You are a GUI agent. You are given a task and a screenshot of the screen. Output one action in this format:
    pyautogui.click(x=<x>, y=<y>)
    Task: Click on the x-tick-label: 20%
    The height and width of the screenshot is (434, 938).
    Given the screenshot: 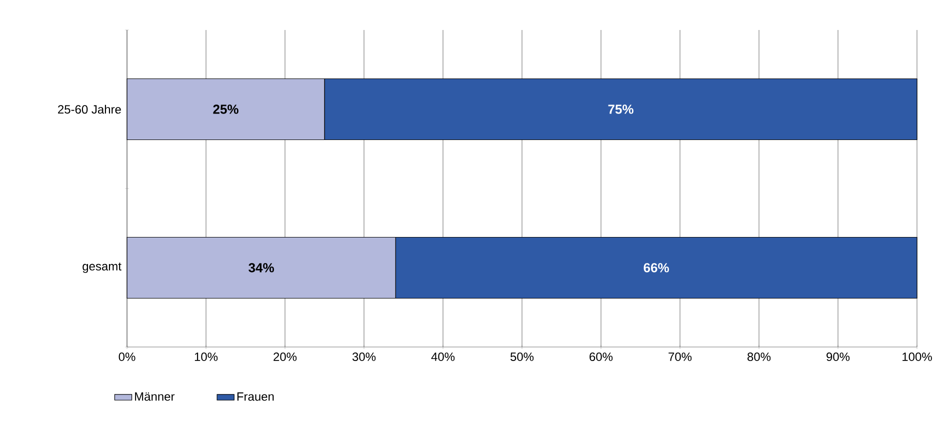 What is the action you would take?
    pyautogui.click(x=285, y=357)
    